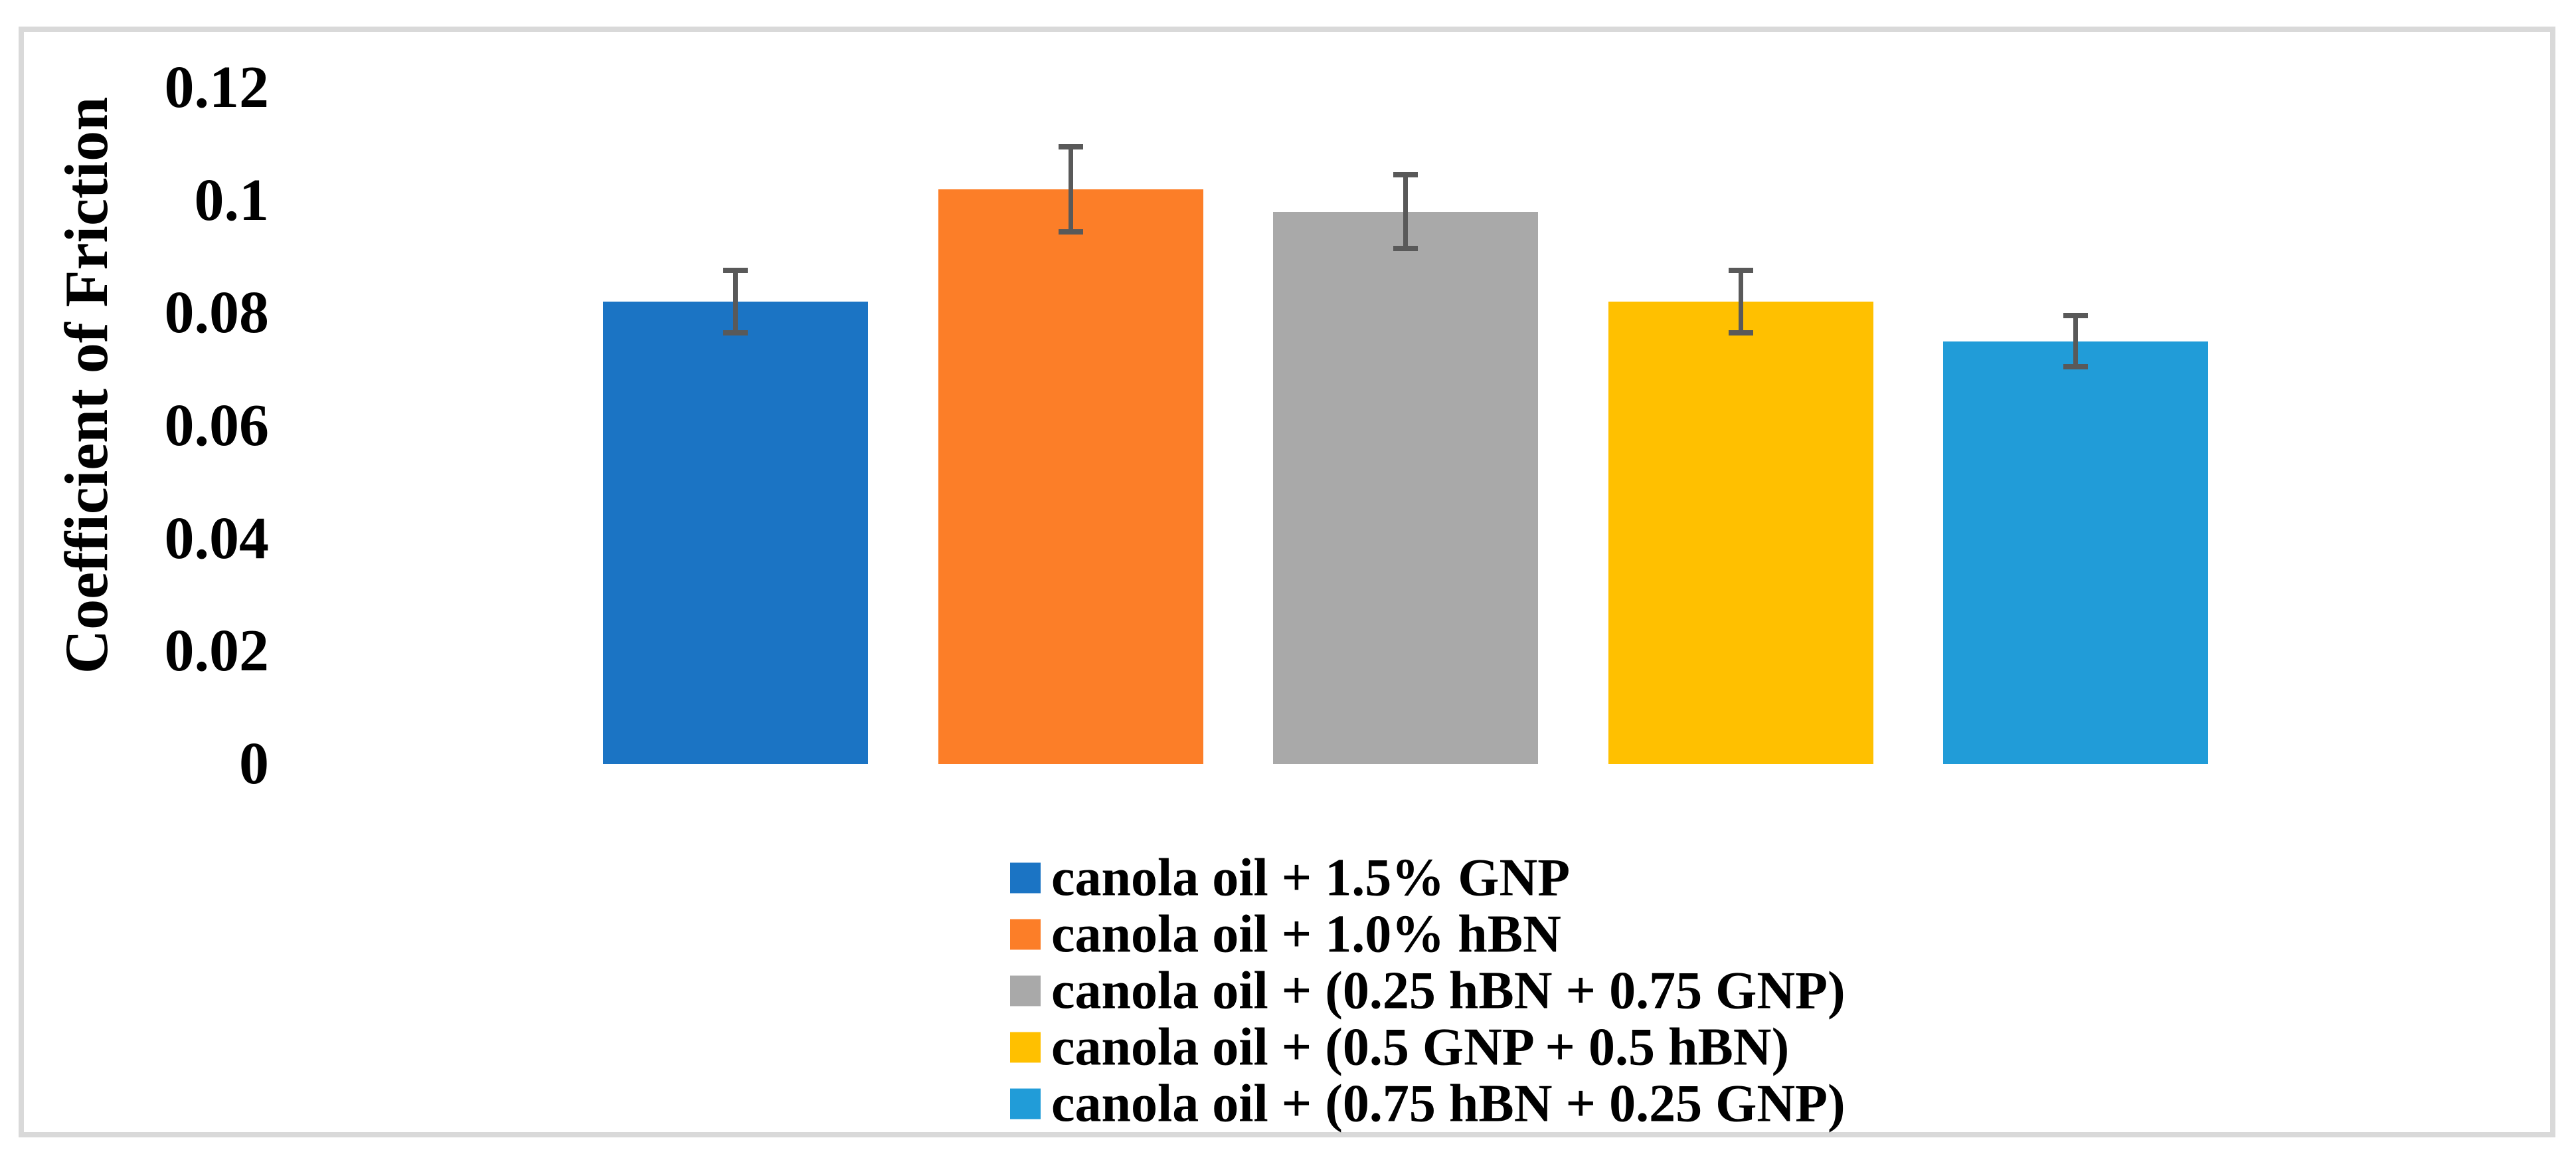 The height and width of the screenshot is (1150, 2576). I want to click on y-tick-label: 0.1, so click(232, 200).